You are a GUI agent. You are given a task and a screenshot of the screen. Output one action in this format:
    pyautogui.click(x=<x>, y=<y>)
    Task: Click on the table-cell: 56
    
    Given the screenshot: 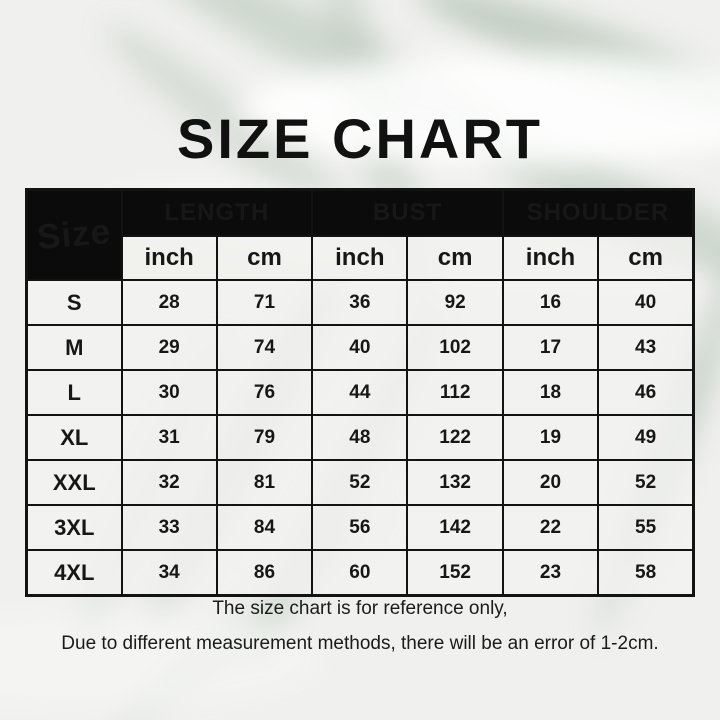 What is the action you would take?
    pyautogui.click(x=360, y=527)
    